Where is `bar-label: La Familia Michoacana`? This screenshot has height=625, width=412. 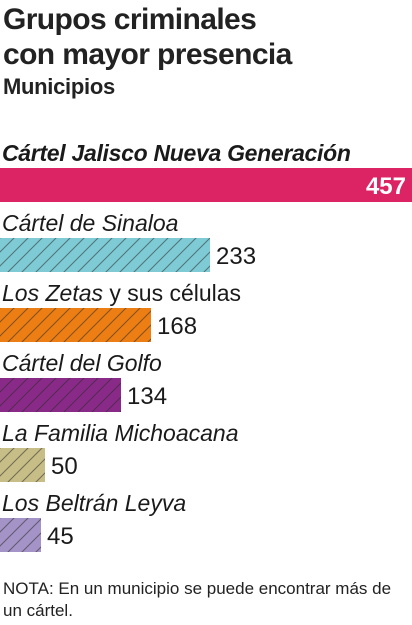 bar-label: La Familia Michoacana is located at coordinates (120, 433).